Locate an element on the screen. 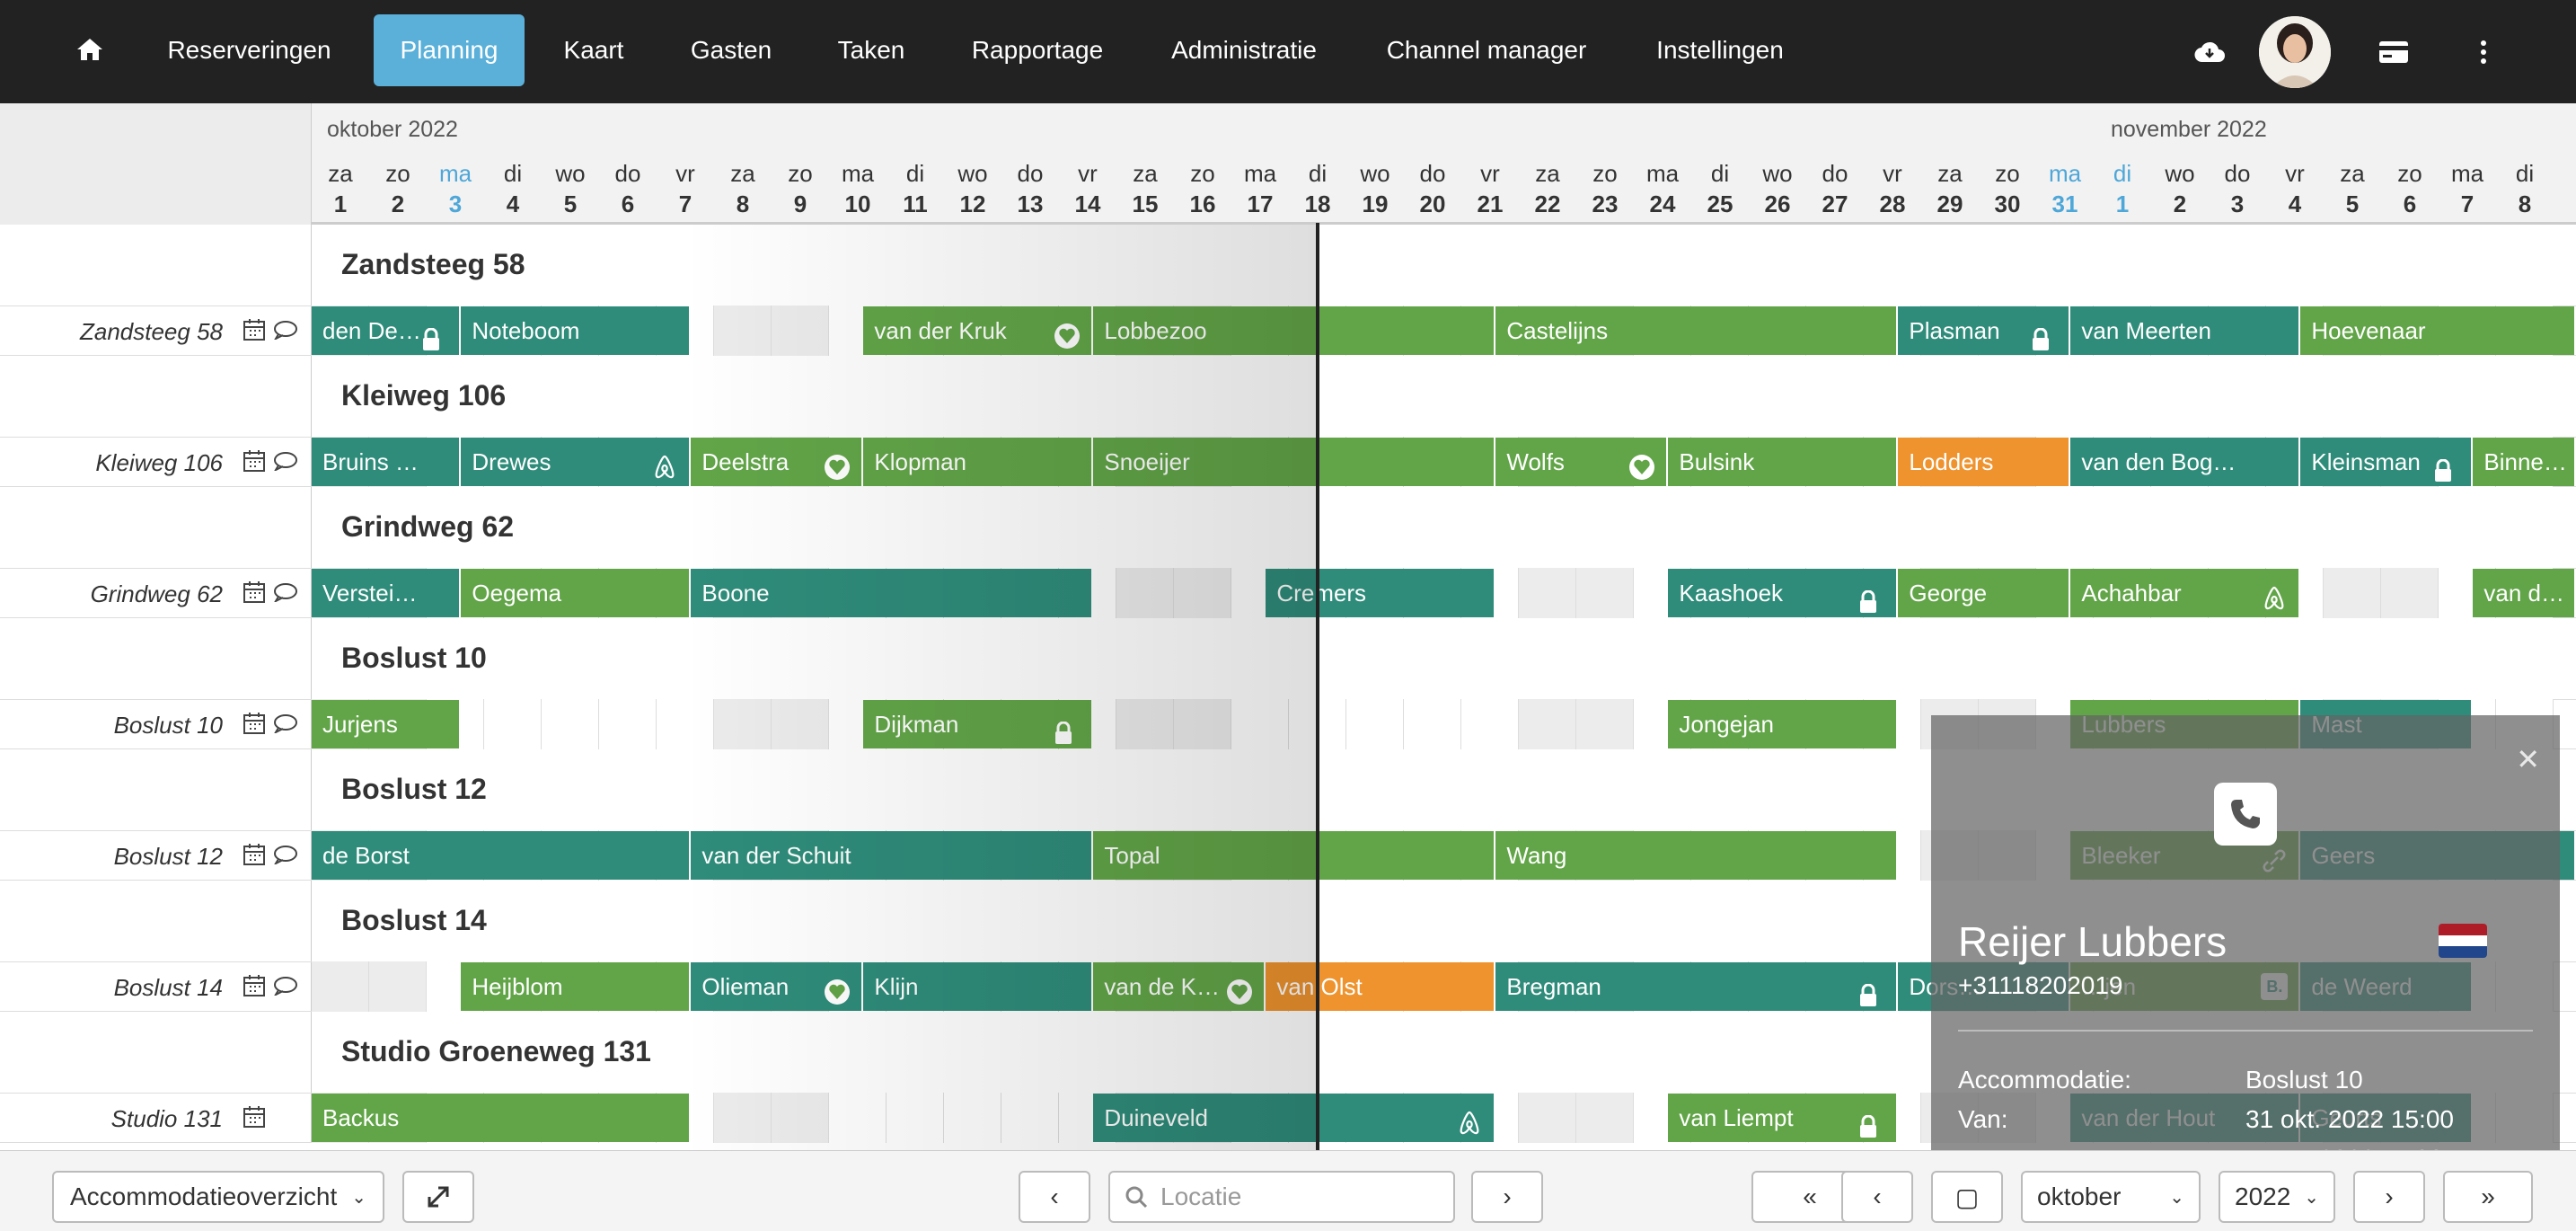 The height and width of the screenshot is (1231, 2576). unit-name: Boslust 14 is located at coordinates (168, 987).